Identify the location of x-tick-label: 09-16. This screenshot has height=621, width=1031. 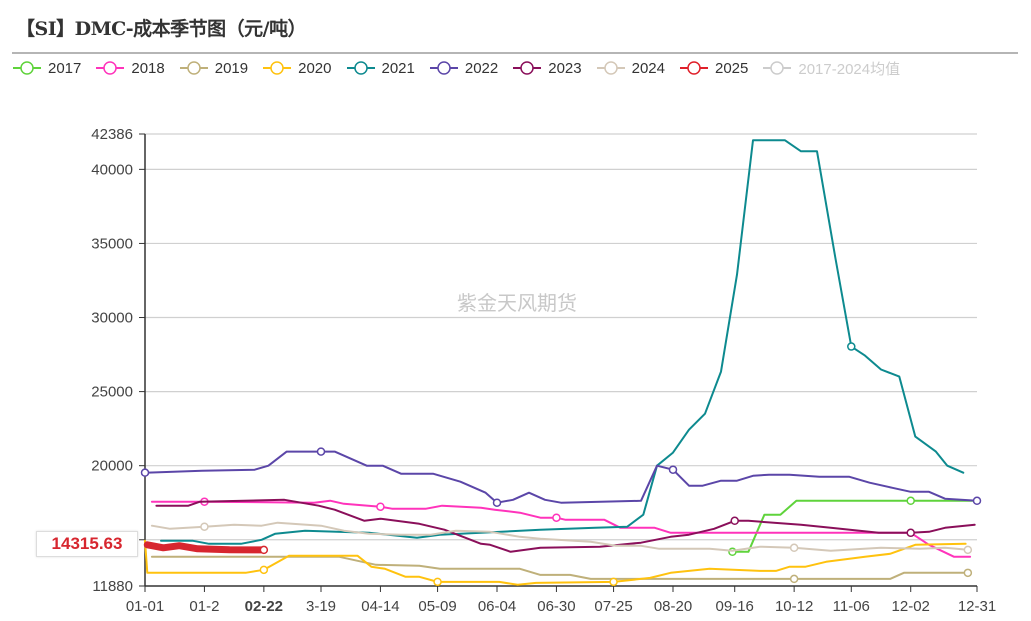
(735, 606).